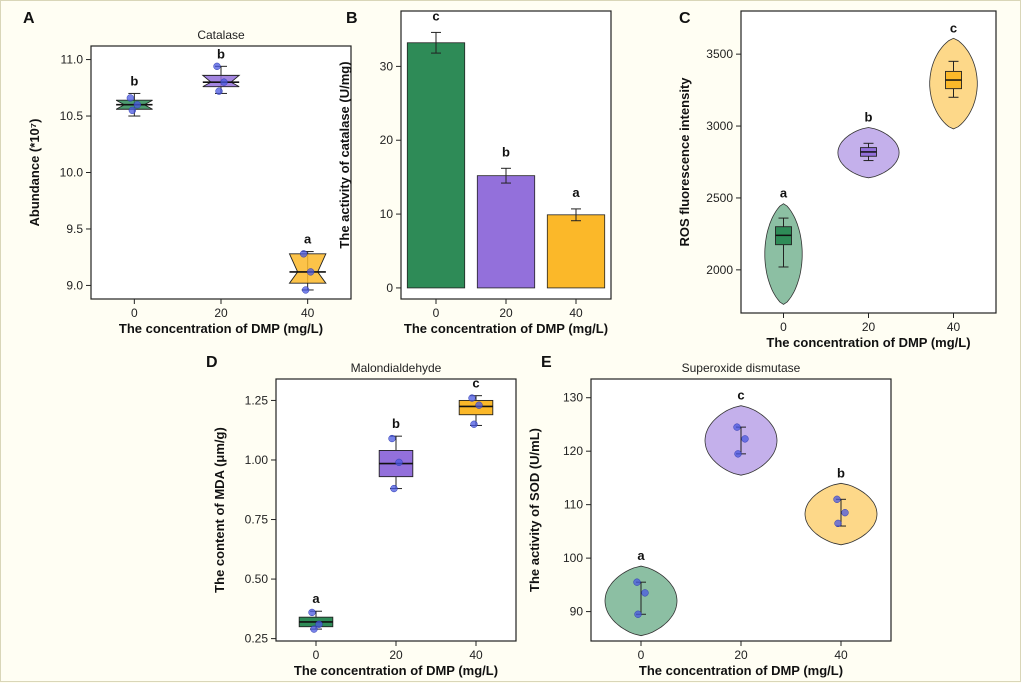  What do you see at coordinates (546, 362) in the screenshot?
I see `panel-letter-e: E` at bounding box center [546, 362].